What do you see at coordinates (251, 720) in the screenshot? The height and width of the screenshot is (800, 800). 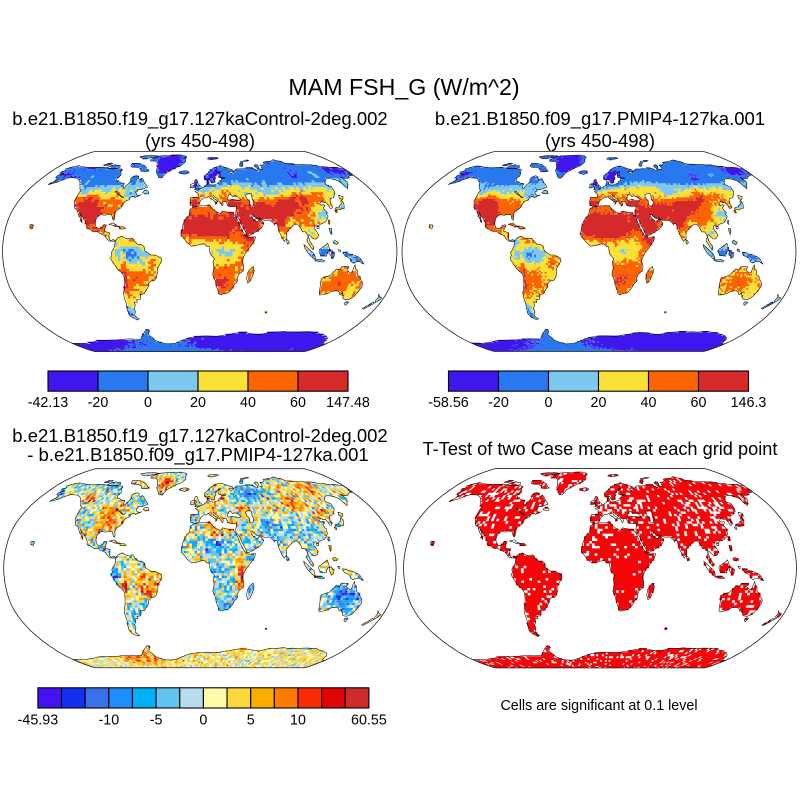 I see `svg-text: 5` at bounding box center [251, 720].